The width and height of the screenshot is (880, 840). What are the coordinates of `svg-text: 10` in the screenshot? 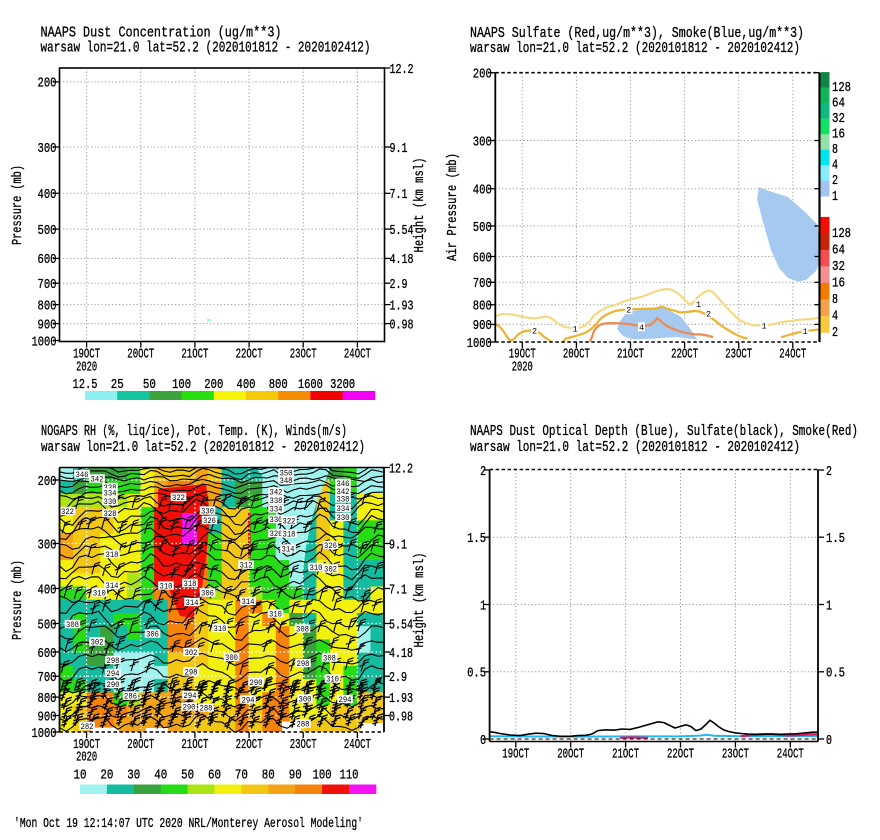 It's located at (80, 776).